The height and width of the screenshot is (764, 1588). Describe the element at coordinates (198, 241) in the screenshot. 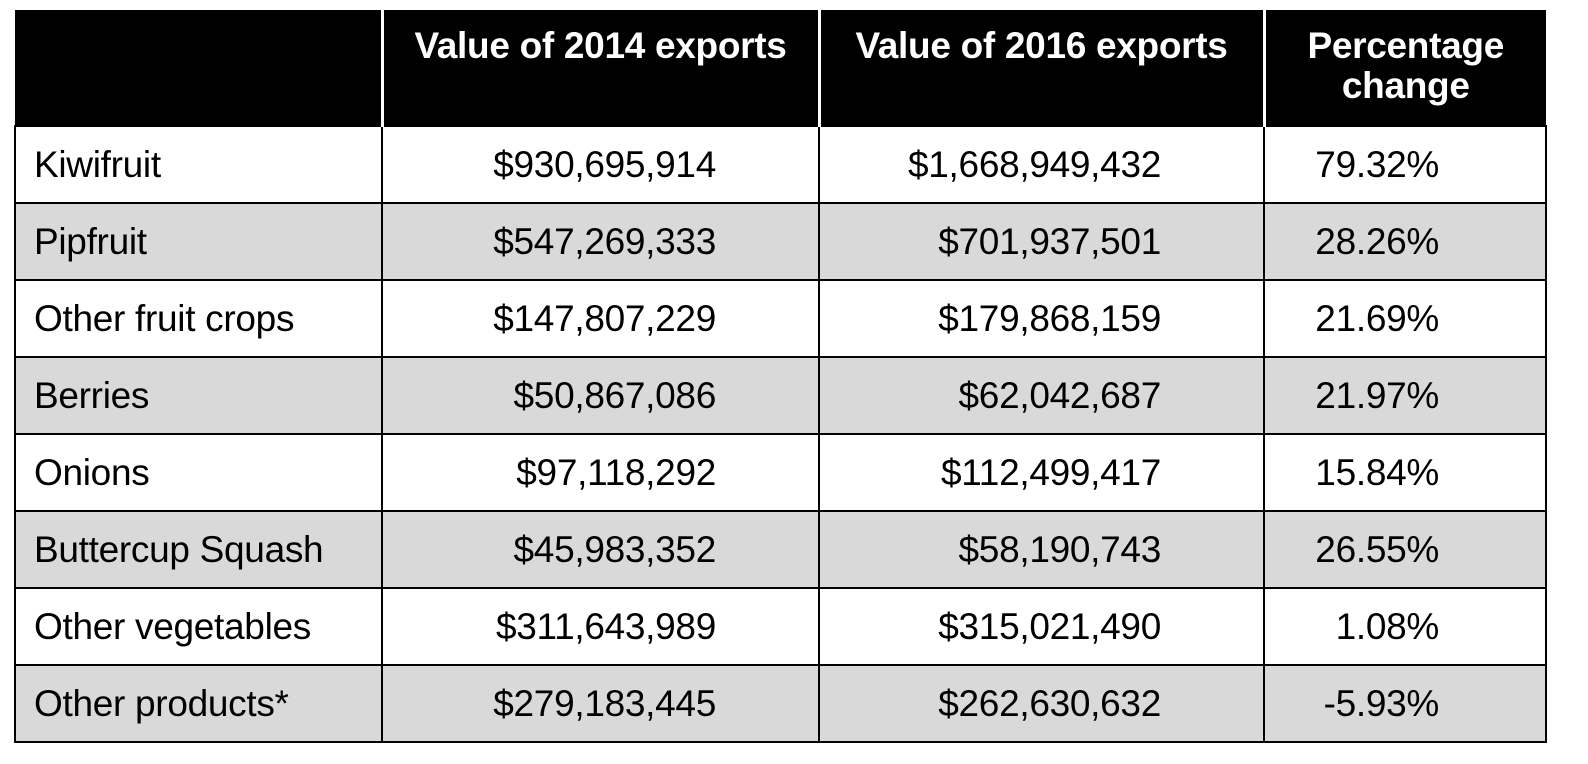

I see `row-category-cell: Pipfruit` at that location.